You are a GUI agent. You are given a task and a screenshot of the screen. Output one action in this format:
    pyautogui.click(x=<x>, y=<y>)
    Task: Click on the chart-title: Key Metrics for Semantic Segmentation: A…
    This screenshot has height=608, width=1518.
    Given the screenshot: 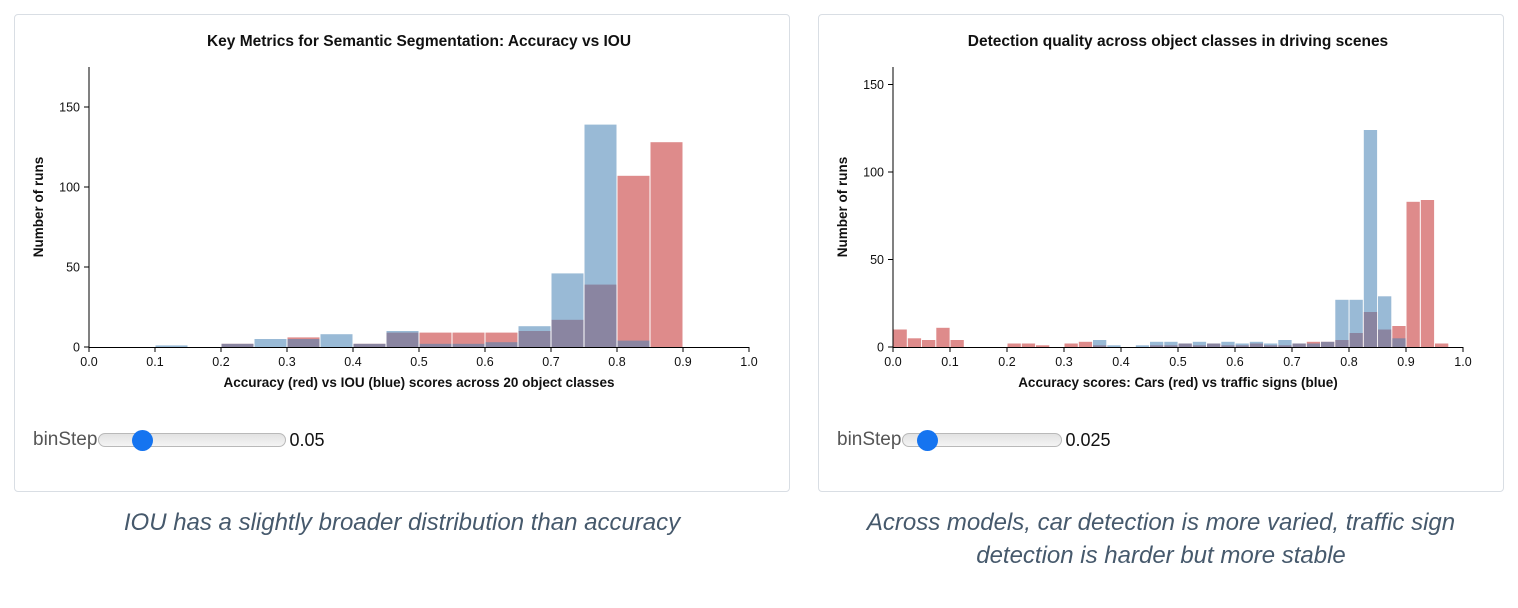 What is the action you would take?
    pyautogui.click(x=419, y=41)
    